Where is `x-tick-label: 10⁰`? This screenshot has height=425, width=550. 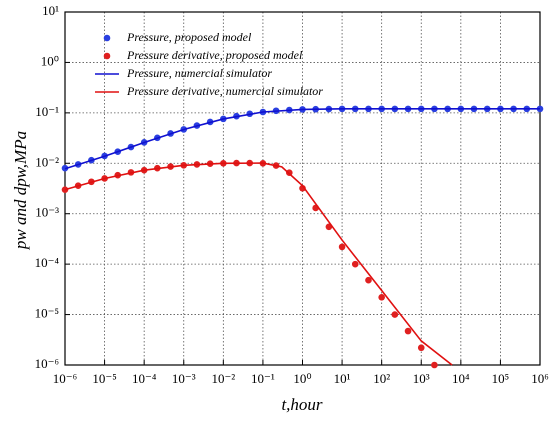
x-tick-label: 10⁰ is located at coordinates (302, 378).